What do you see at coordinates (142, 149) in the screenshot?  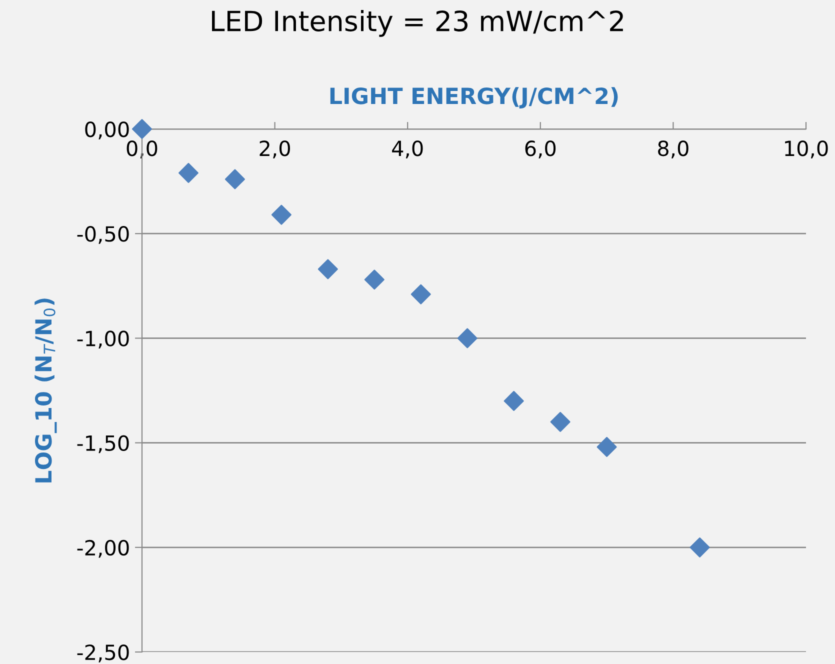 I see `x-tick-label: 0,0` at bounding box center [142, 149].